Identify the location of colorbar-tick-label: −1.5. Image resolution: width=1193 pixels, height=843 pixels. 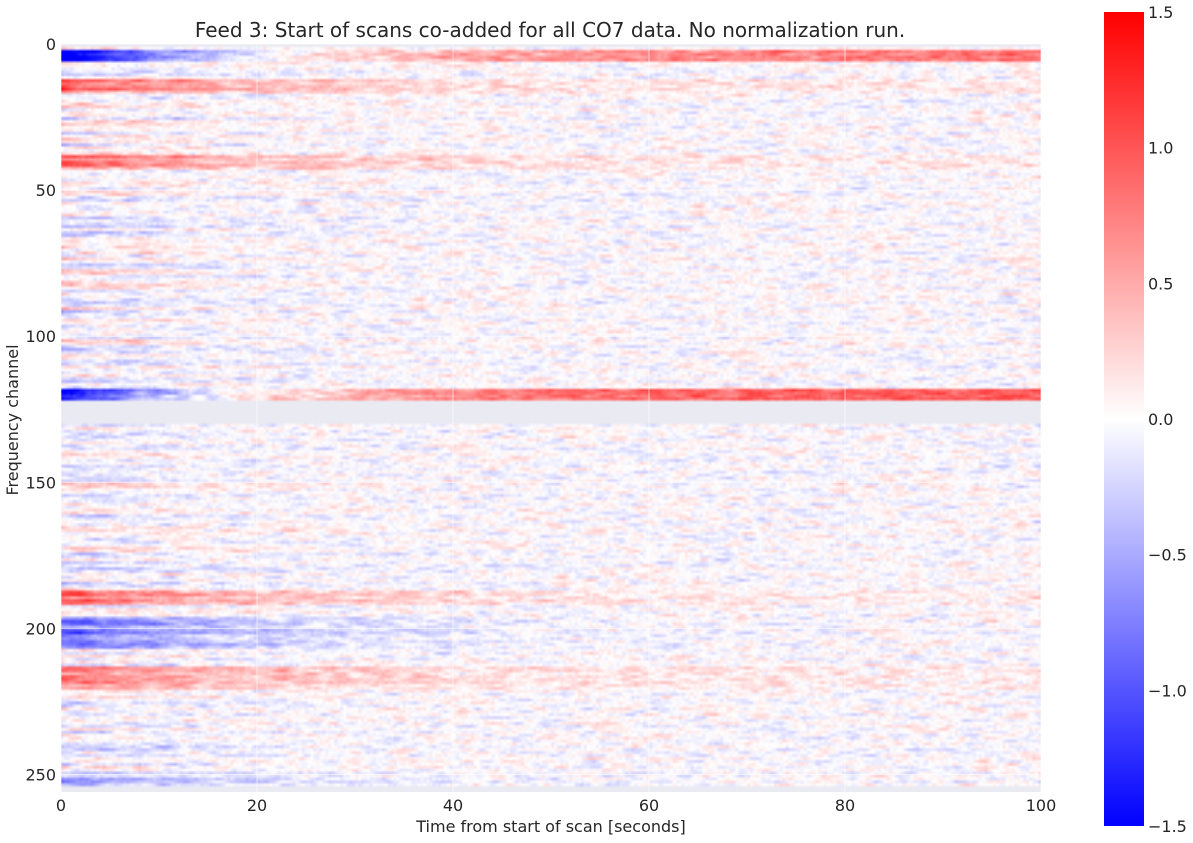
(1167, 826).